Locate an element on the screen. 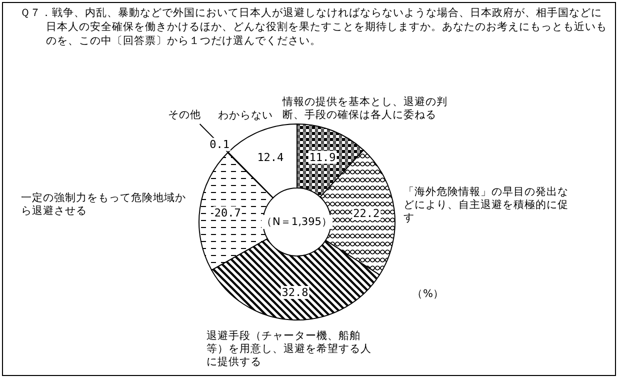  data-label: 11.9 is located at coordinates (322, 157).